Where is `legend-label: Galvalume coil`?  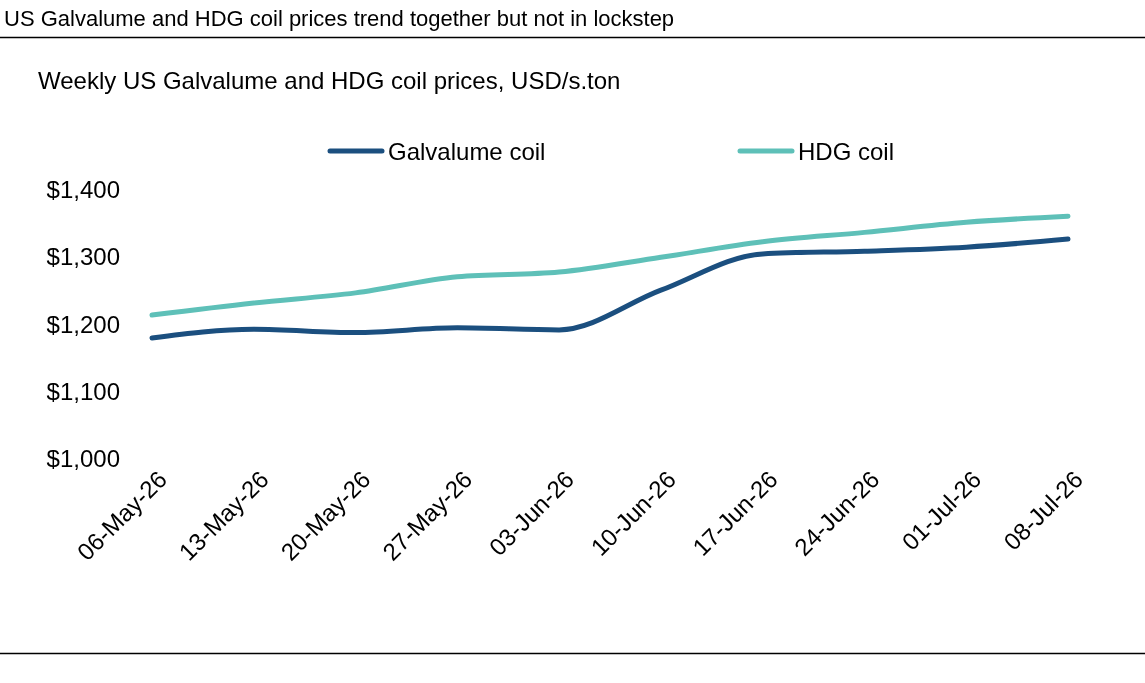 legend-label: Galvalume coil is located at coordinates (467, 151).